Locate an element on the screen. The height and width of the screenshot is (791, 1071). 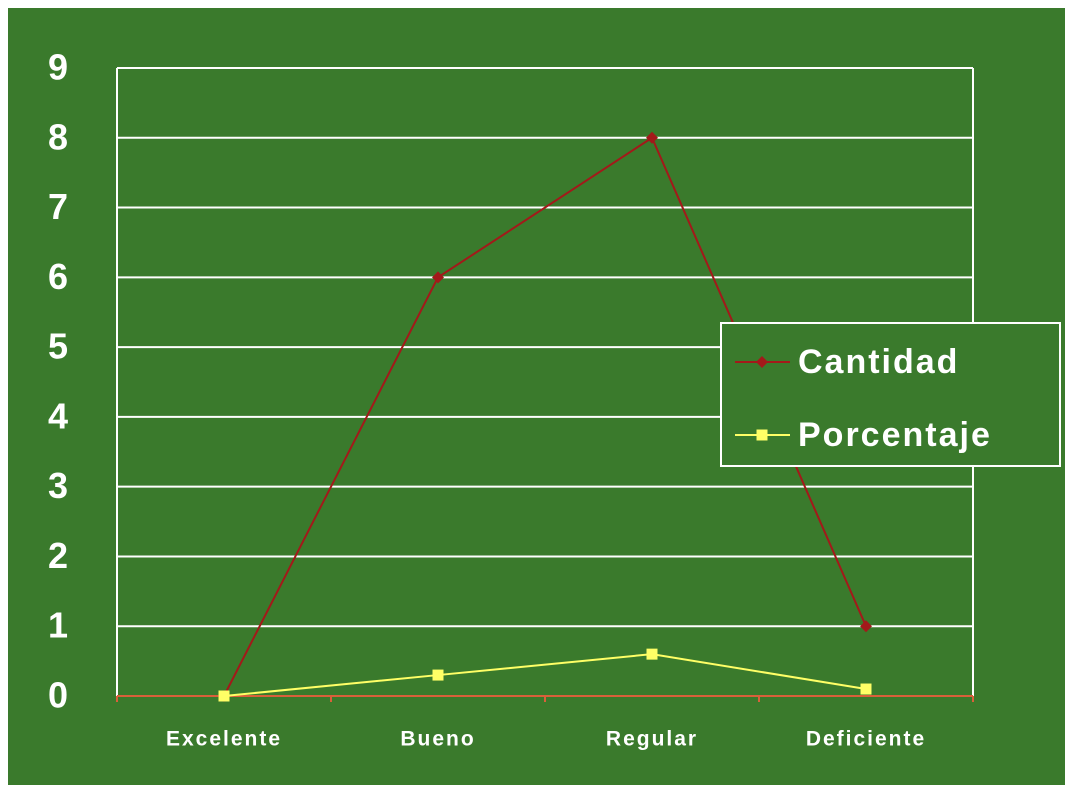
series-line is located at coordinates (545, 675).